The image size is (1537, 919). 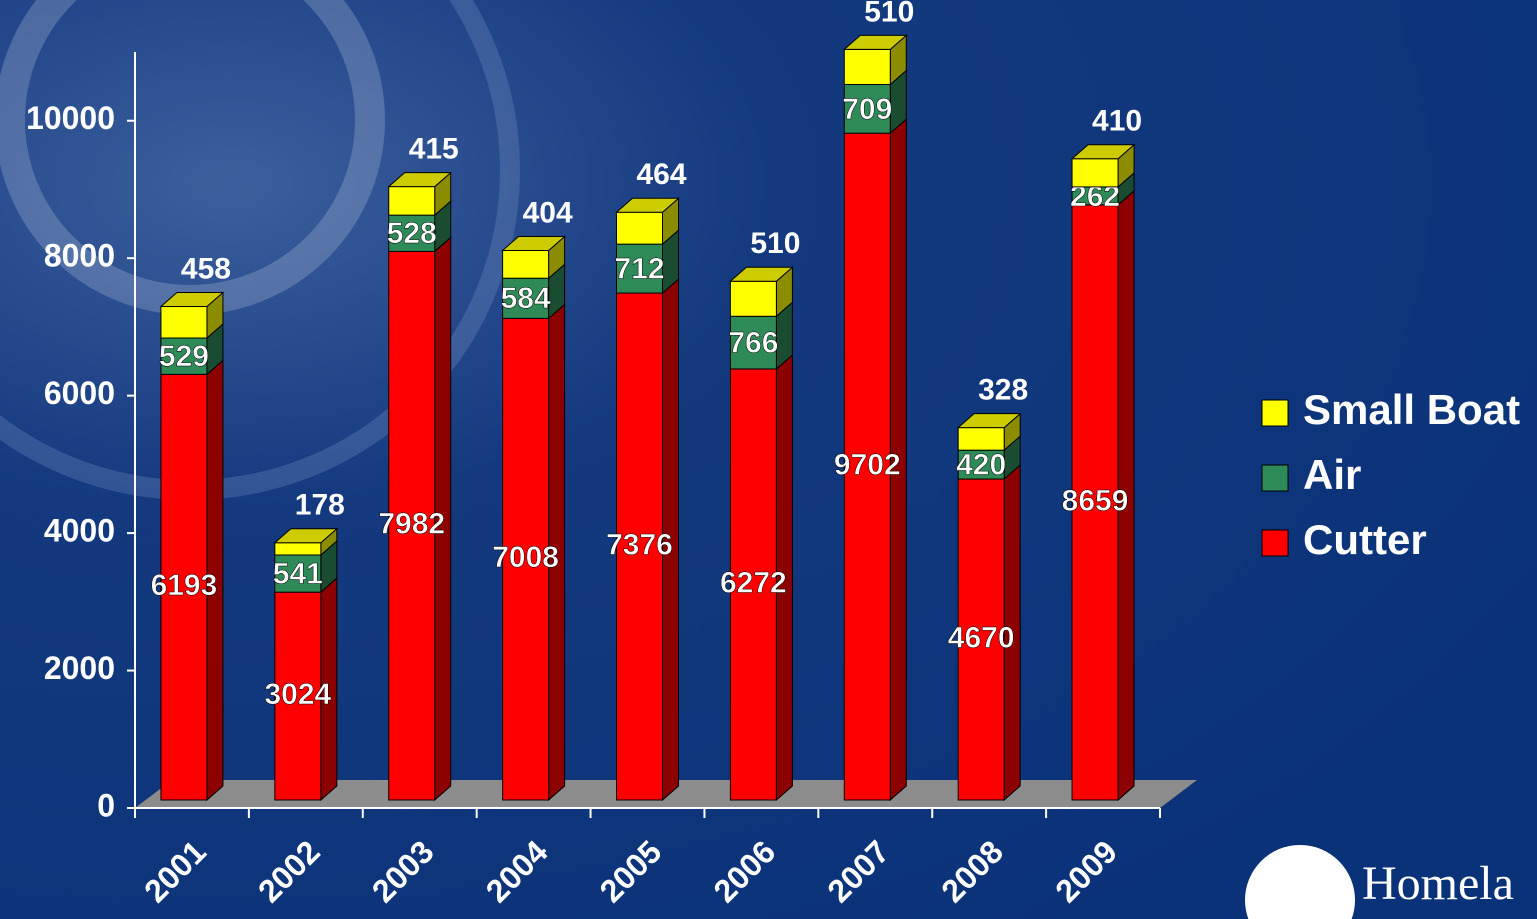 I want to click on value-label: 7008, so click(x=525, y=557).